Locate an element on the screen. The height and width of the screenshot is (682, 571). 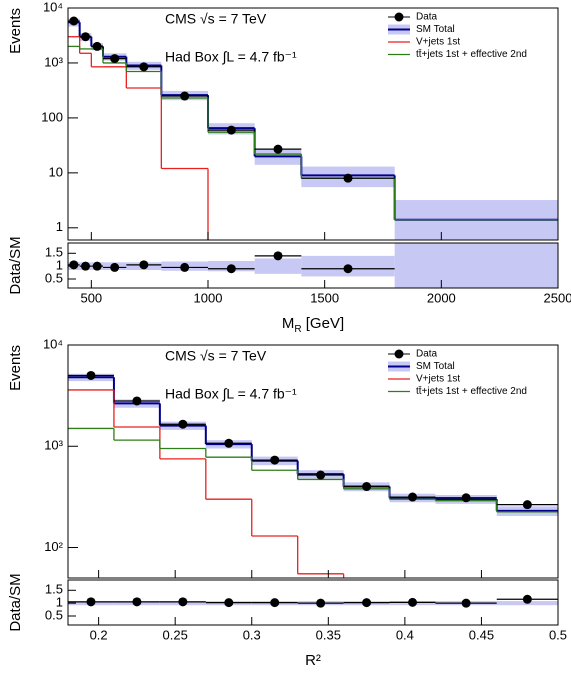
x-tick-label: 0.35 is located at coordinates (328, 634).